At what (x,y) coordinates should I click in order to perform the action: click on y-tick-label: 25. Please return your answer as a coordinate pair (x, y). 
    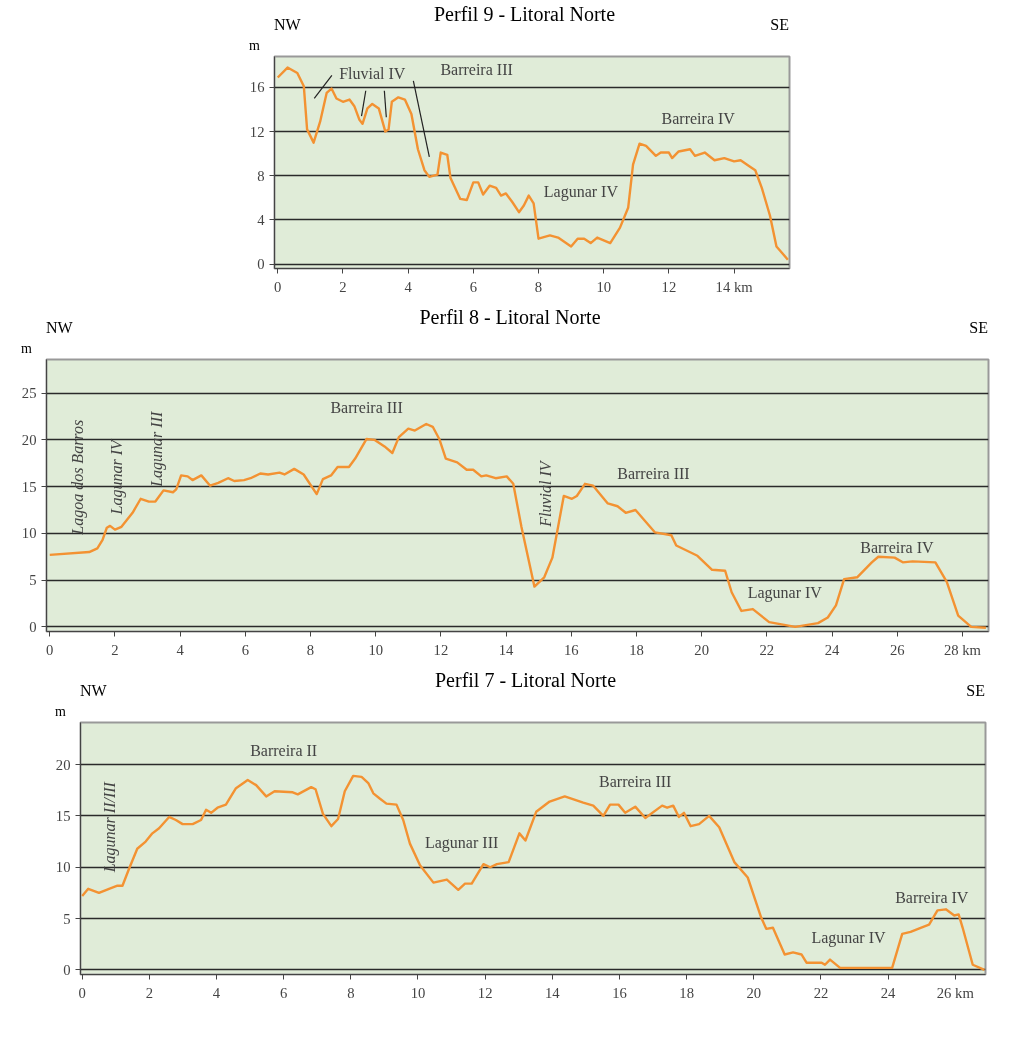
    Looking at the image, I should click on (29, 393).